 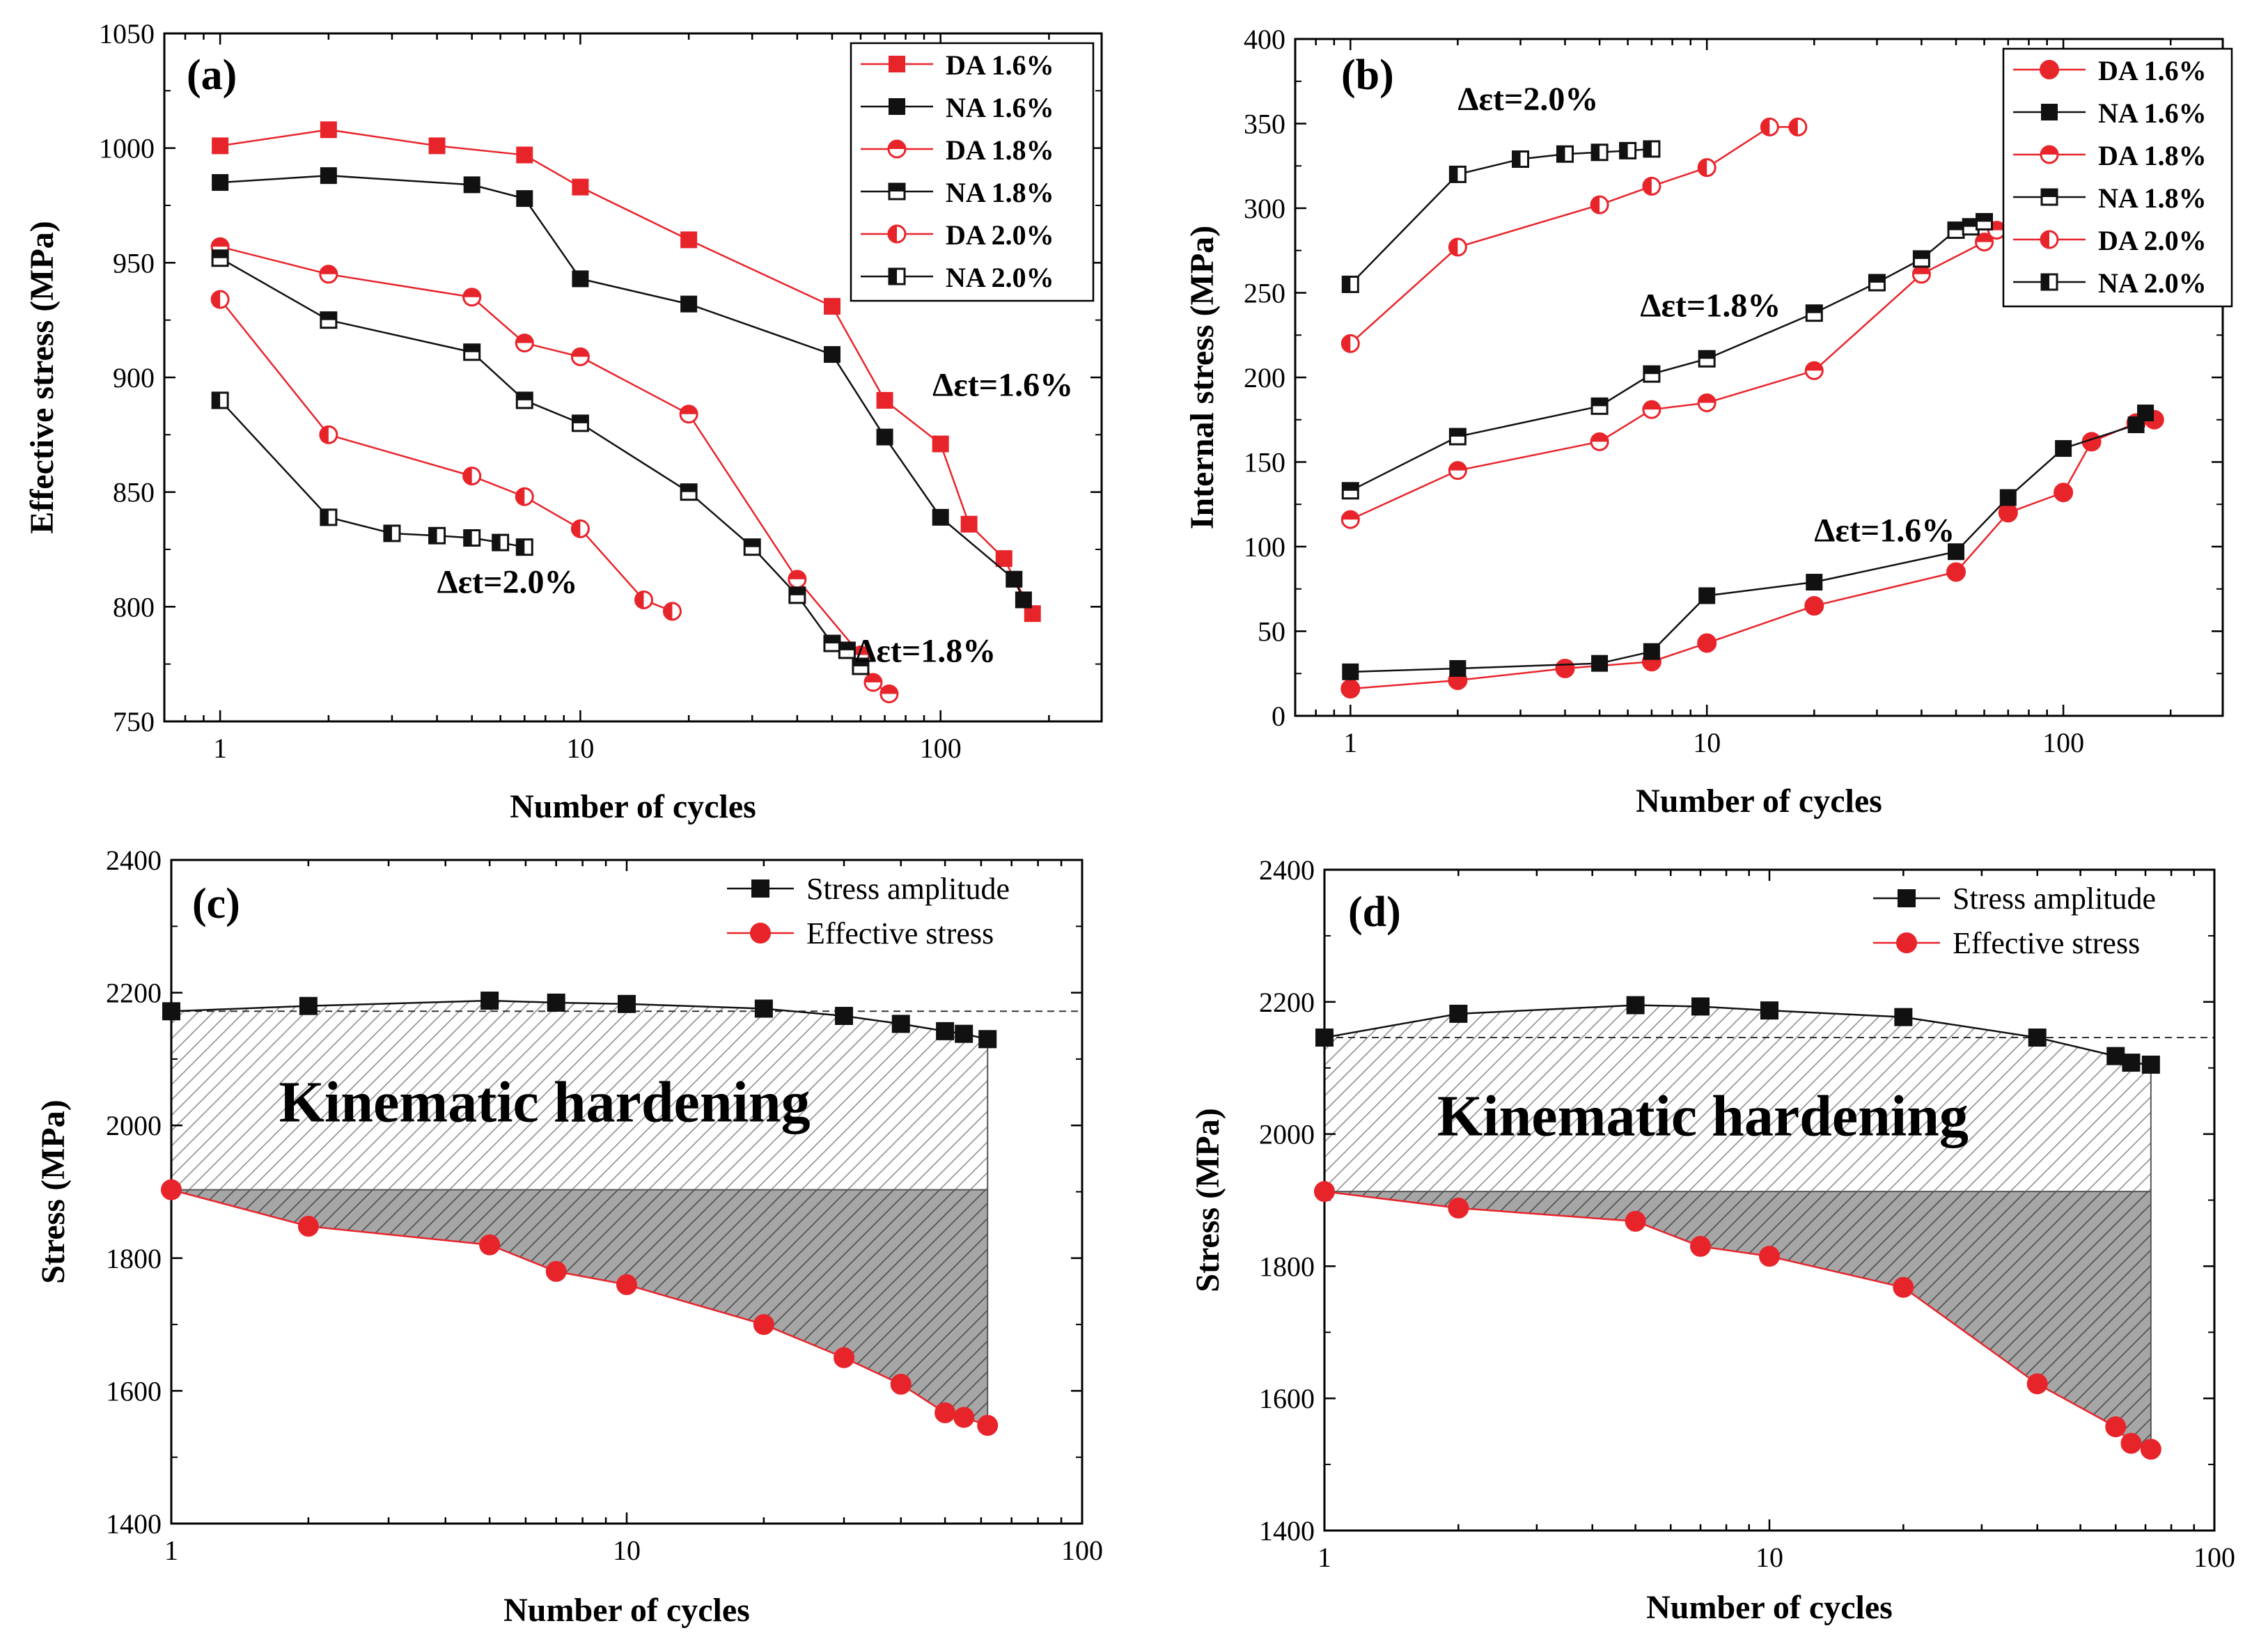 I want to click on y-tick-label: 50, so click(x=1271, y=632).